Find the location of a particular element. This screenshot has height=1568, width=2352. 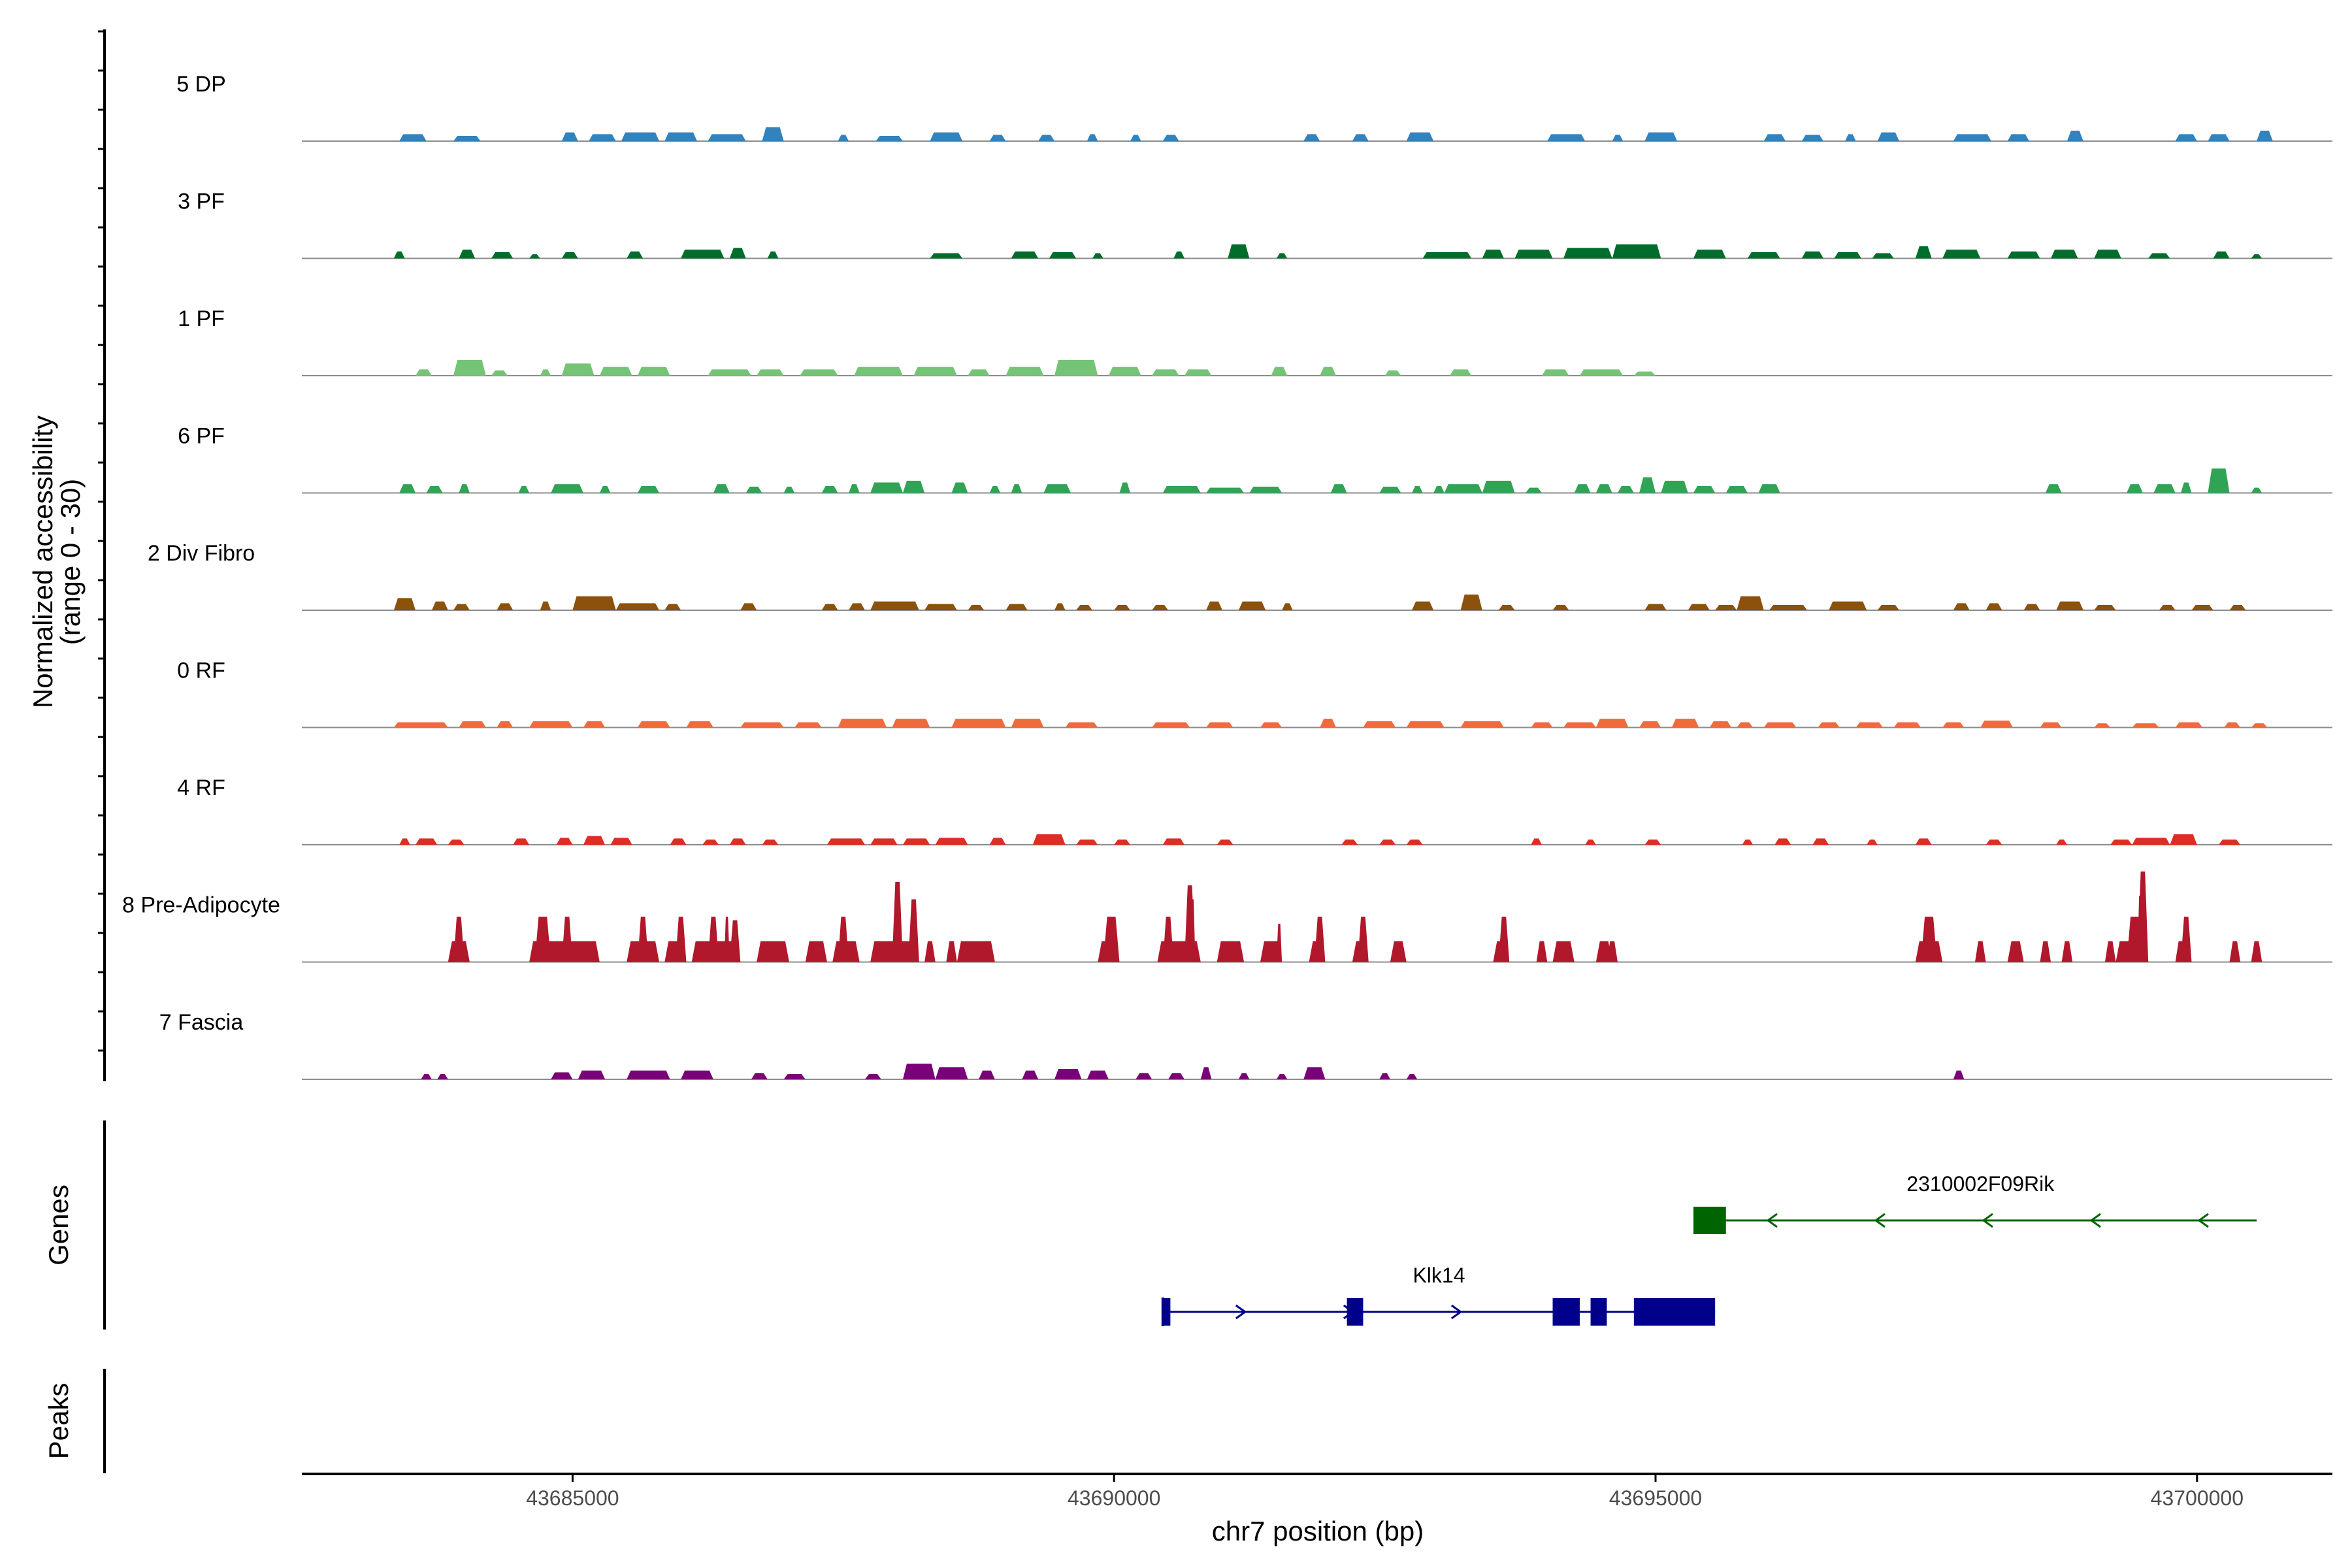

x-axis-ticks: 43685000 43690000 43695000 43700000 is located at coordinates (1385, 1492).